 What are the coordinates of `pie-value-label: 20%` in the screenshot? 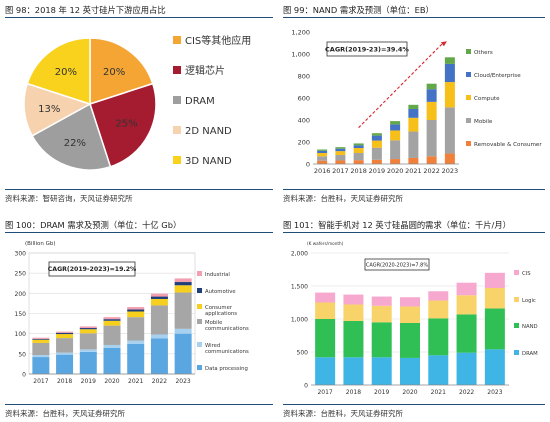 It's located at (66, 72).